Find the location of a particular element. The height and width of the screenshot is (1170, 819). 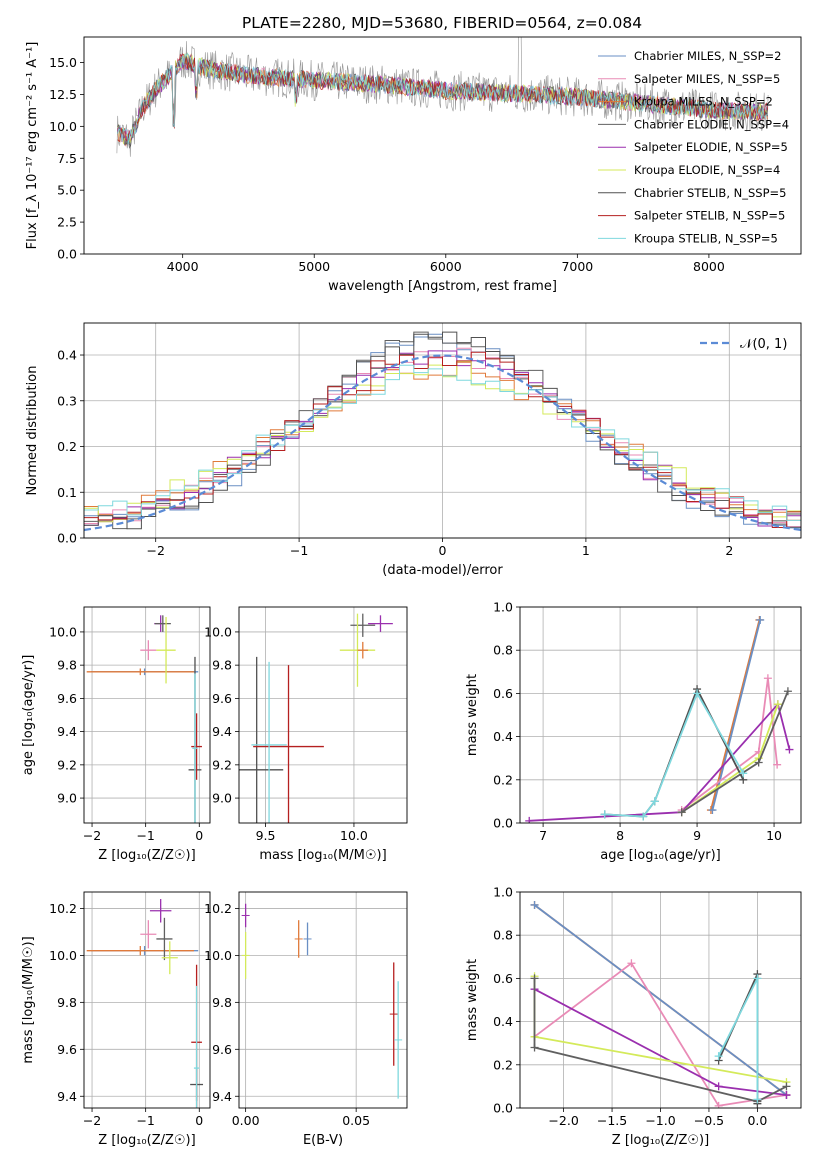

weight-marker-salpeter_miles is located at coordinates (777, 764).